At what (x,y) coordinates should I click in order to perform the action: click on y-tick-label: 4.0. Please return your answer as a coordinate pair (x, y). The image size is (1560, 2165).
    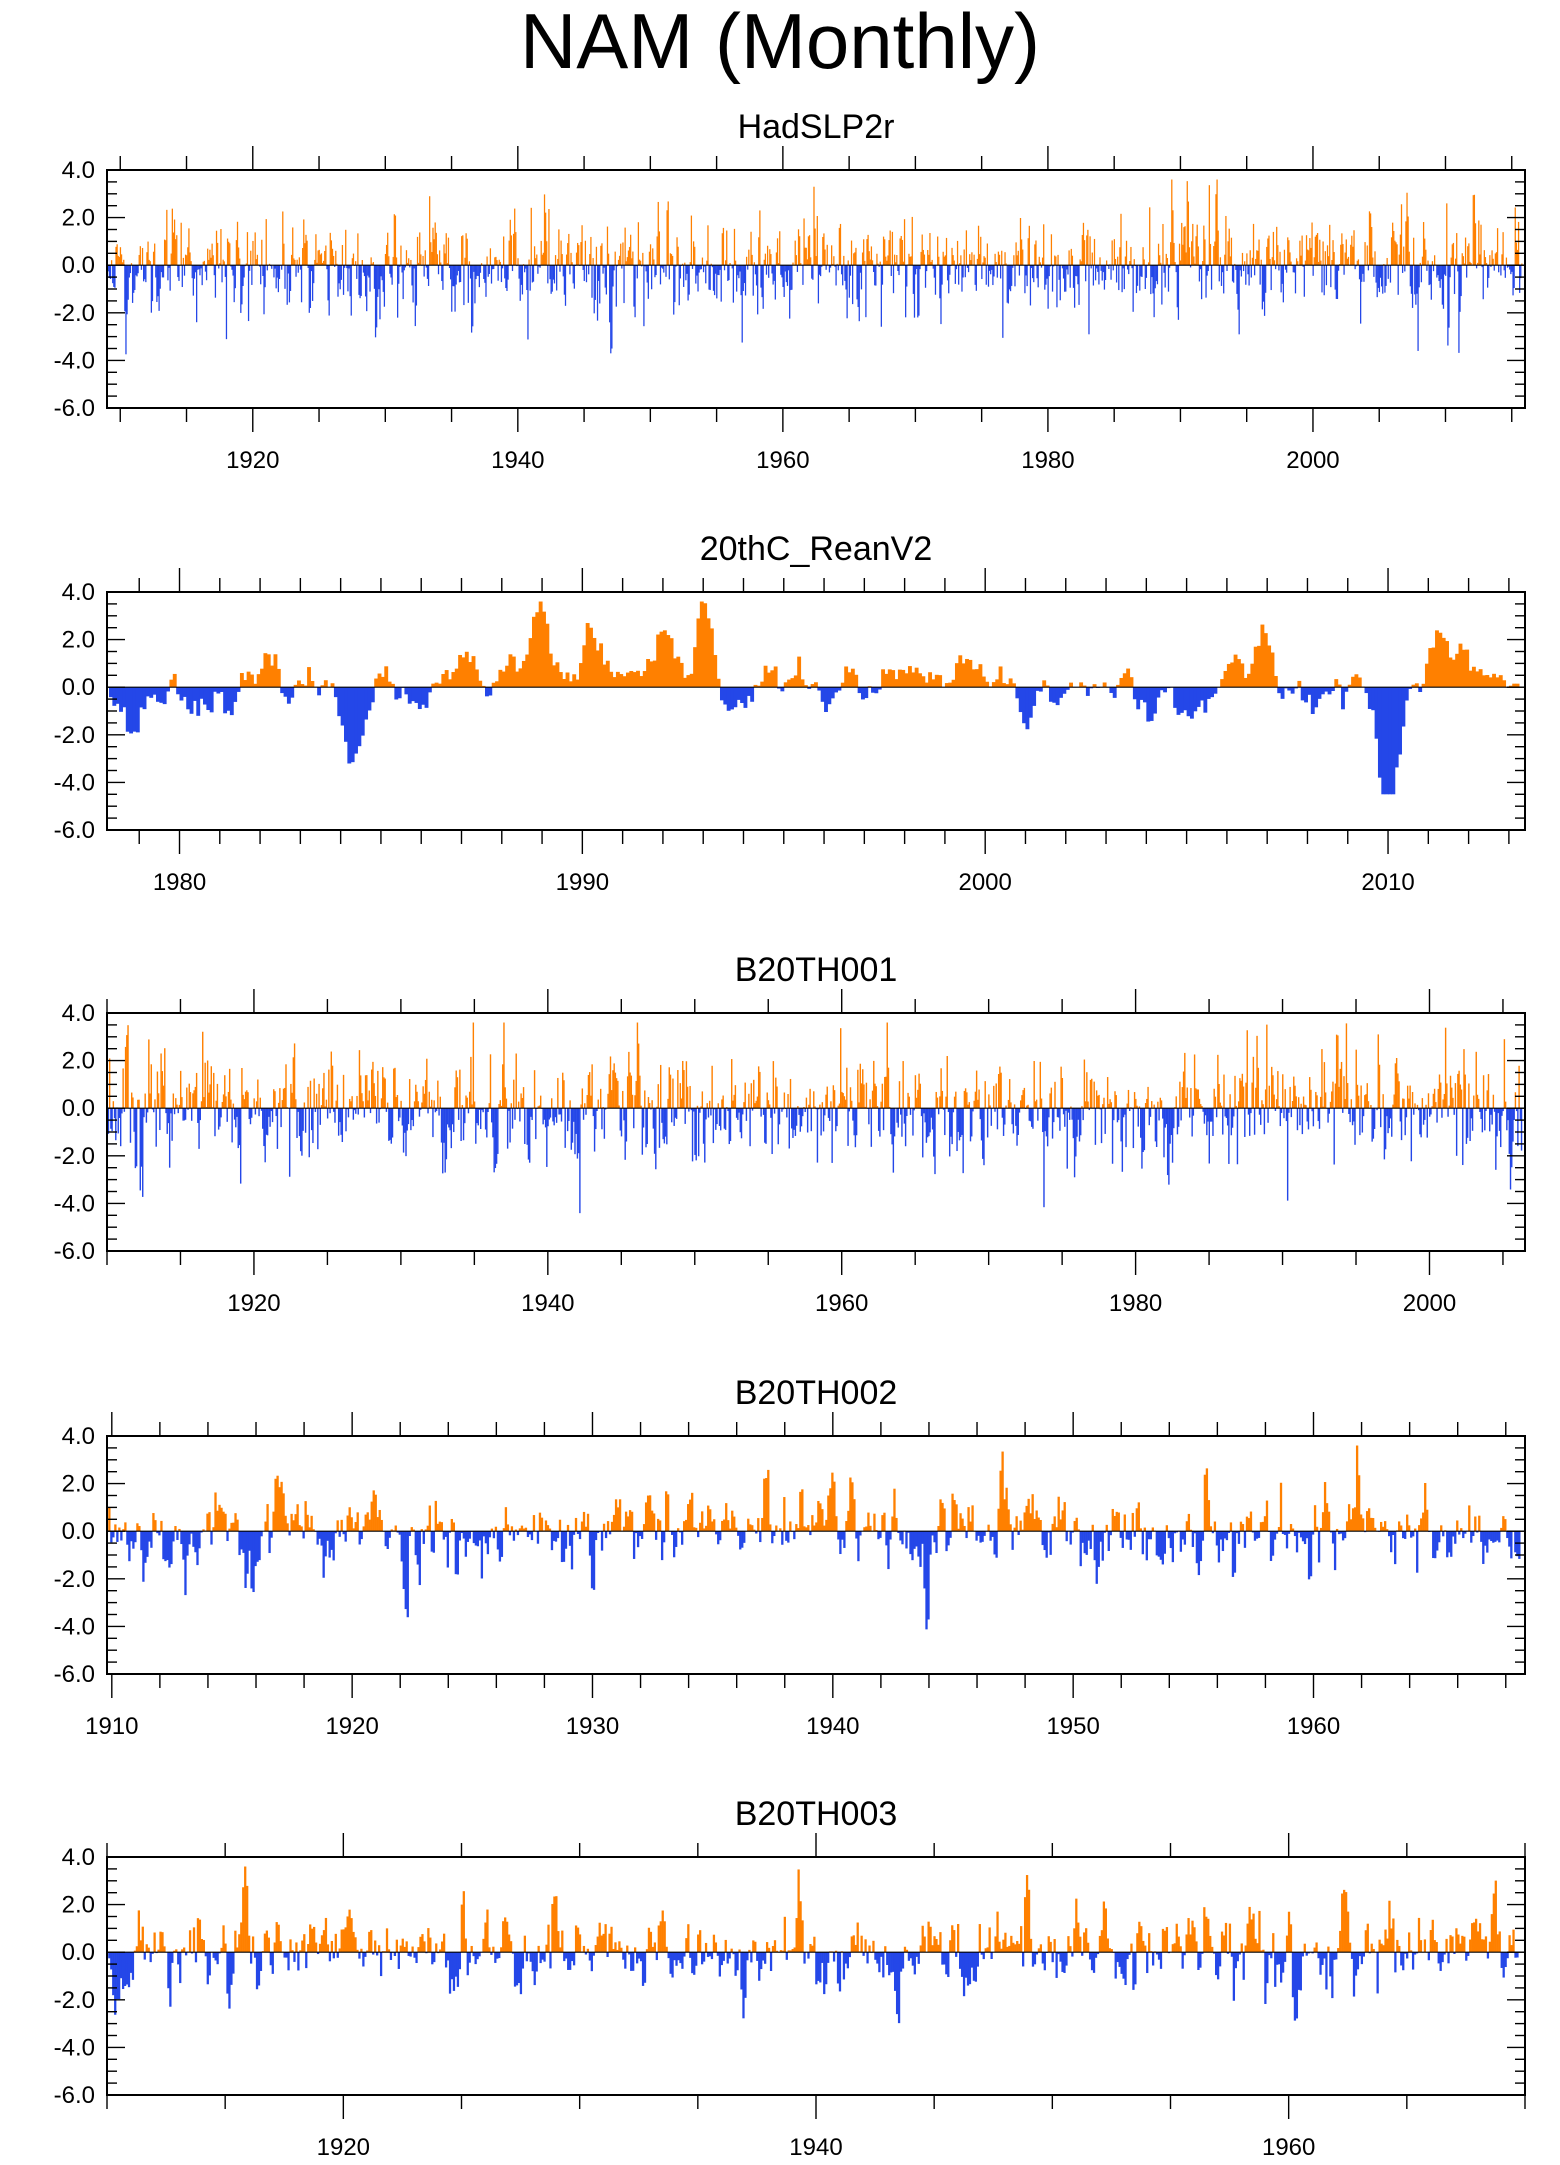
    Looking at the image, I should click on (78, 170).